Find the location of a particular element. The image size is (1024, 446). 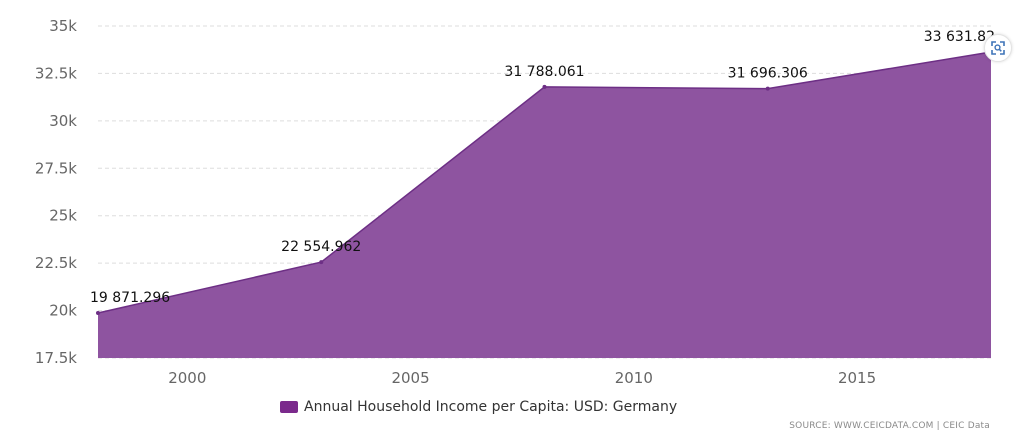

y-tick-label: 22.5k is located at coordinates (56, 263).